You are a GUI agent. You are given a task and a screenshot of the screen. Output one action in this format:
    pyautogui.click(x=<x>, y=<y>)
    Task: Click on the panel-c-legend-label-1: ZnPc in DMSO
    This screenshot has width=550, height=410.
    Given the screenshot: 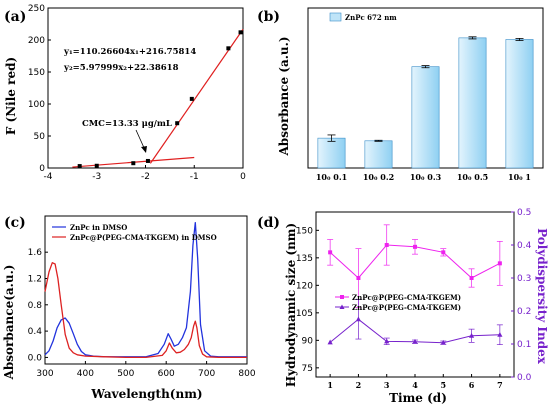 What is the action you would take?
    pyautogui.click(x=98, y=227)
    